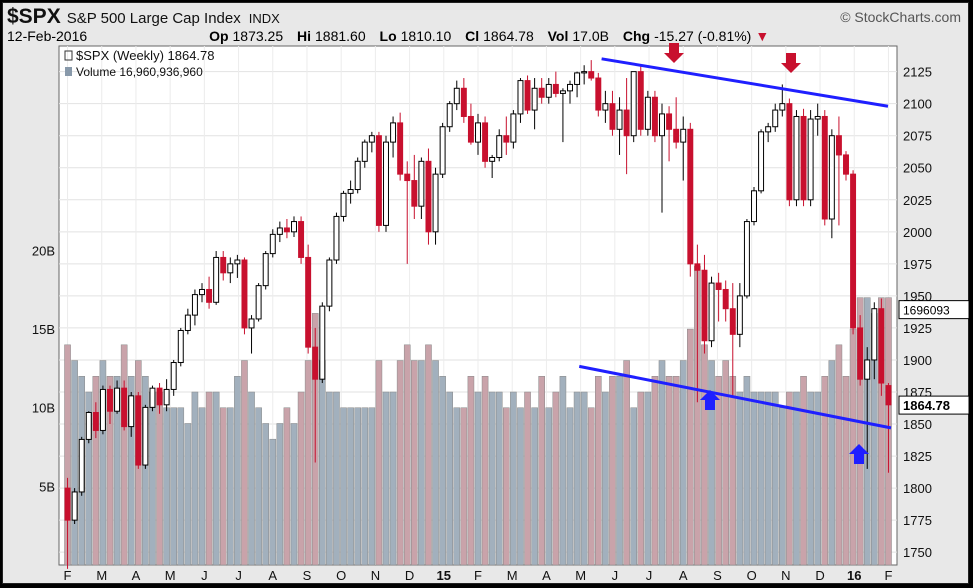 Image resolution: width=973 pixels, height=588 pixels. I want to click on high-value: 1881.60, so click(340, 36).